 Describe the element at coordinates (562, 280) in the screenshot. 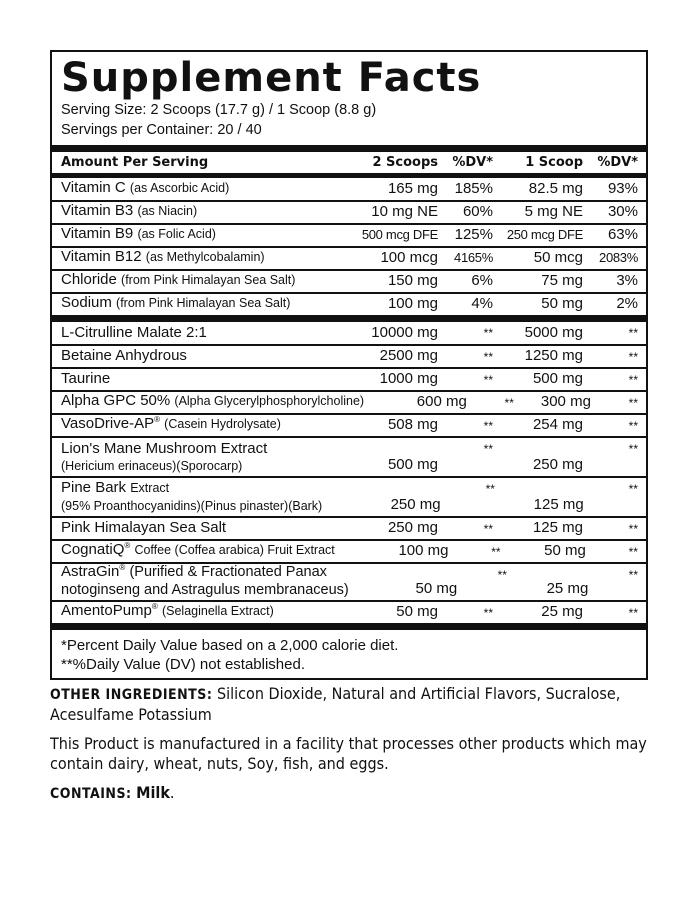

I see `amount-1-scoop: 75 mg` at that location.